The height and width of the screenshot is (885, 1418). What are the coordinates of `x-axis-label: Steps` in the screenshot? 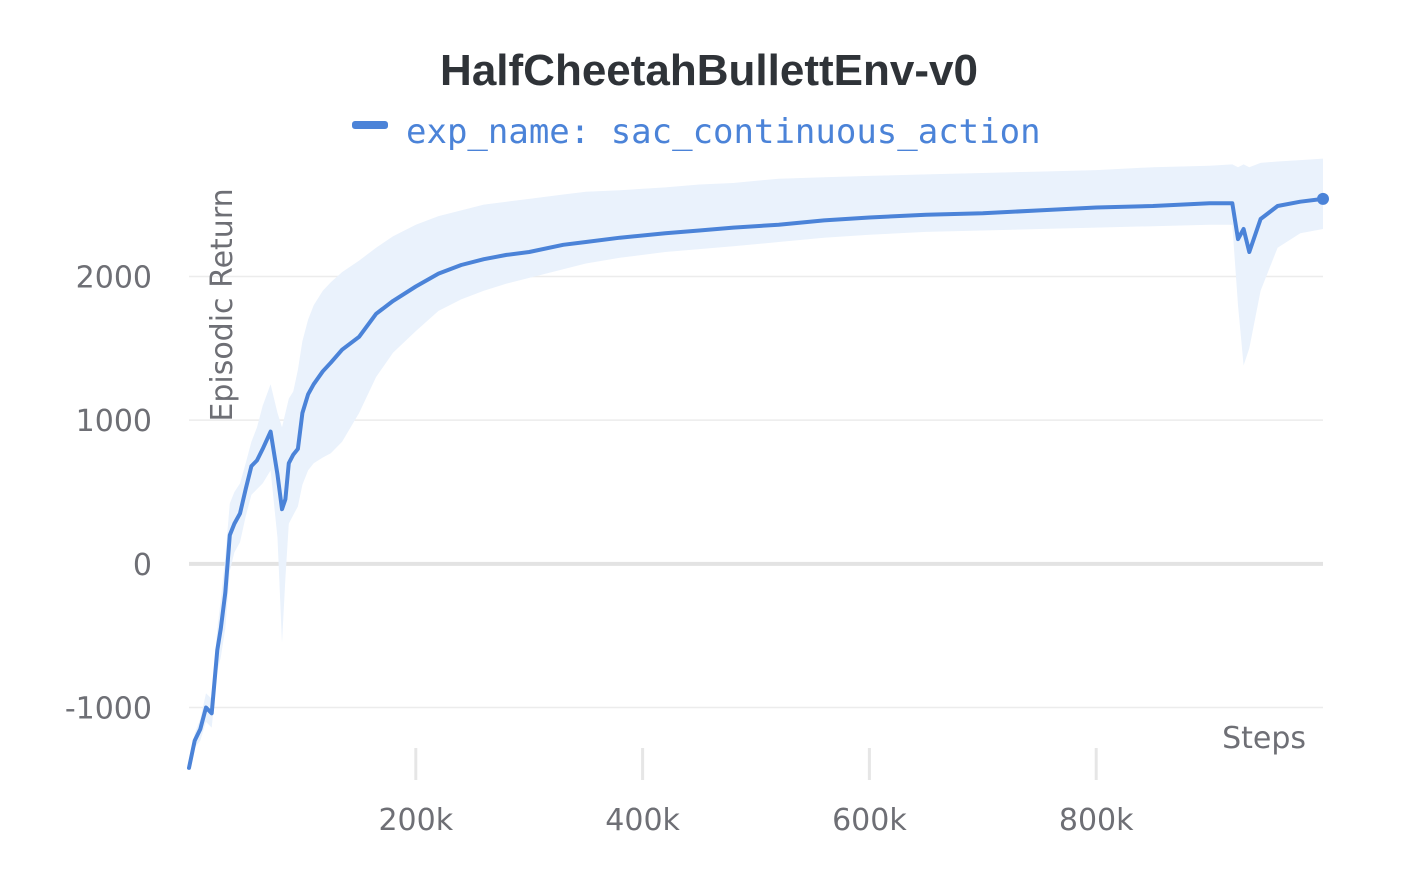 It's located at (1264, 738).